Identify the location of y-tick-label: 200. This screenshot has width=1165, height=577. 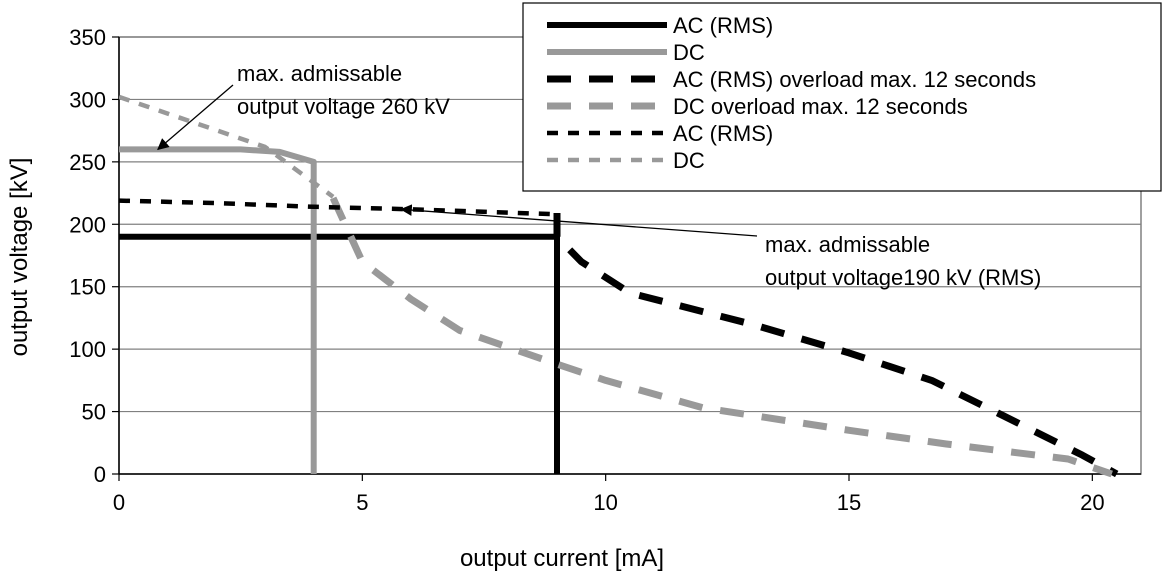
(87, 224).